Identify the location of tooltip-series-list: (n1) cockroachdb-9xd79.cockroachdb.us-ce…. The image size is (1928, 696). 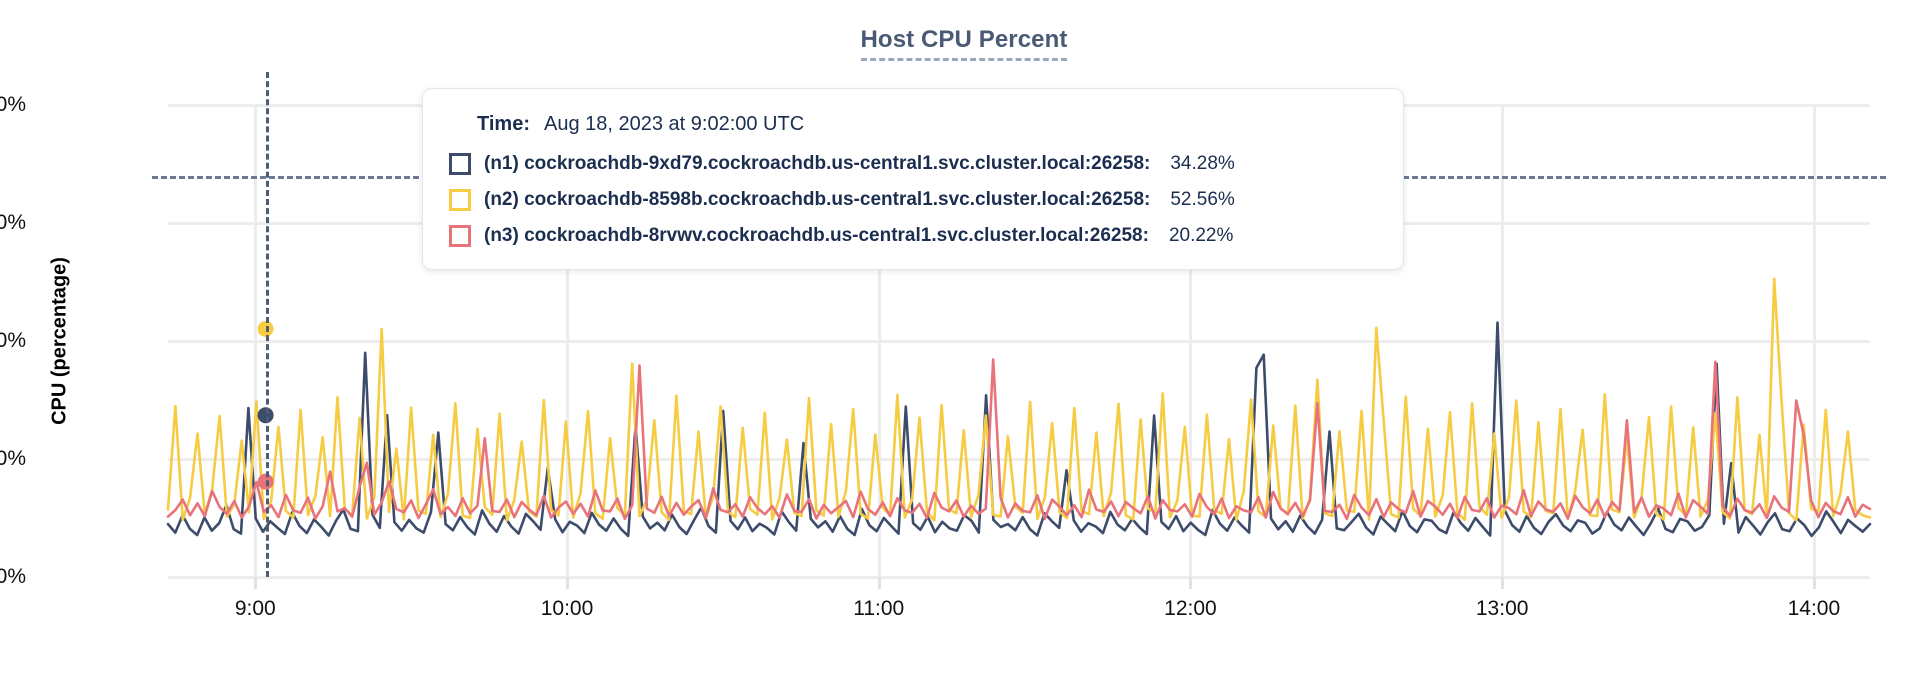
(913, 200).